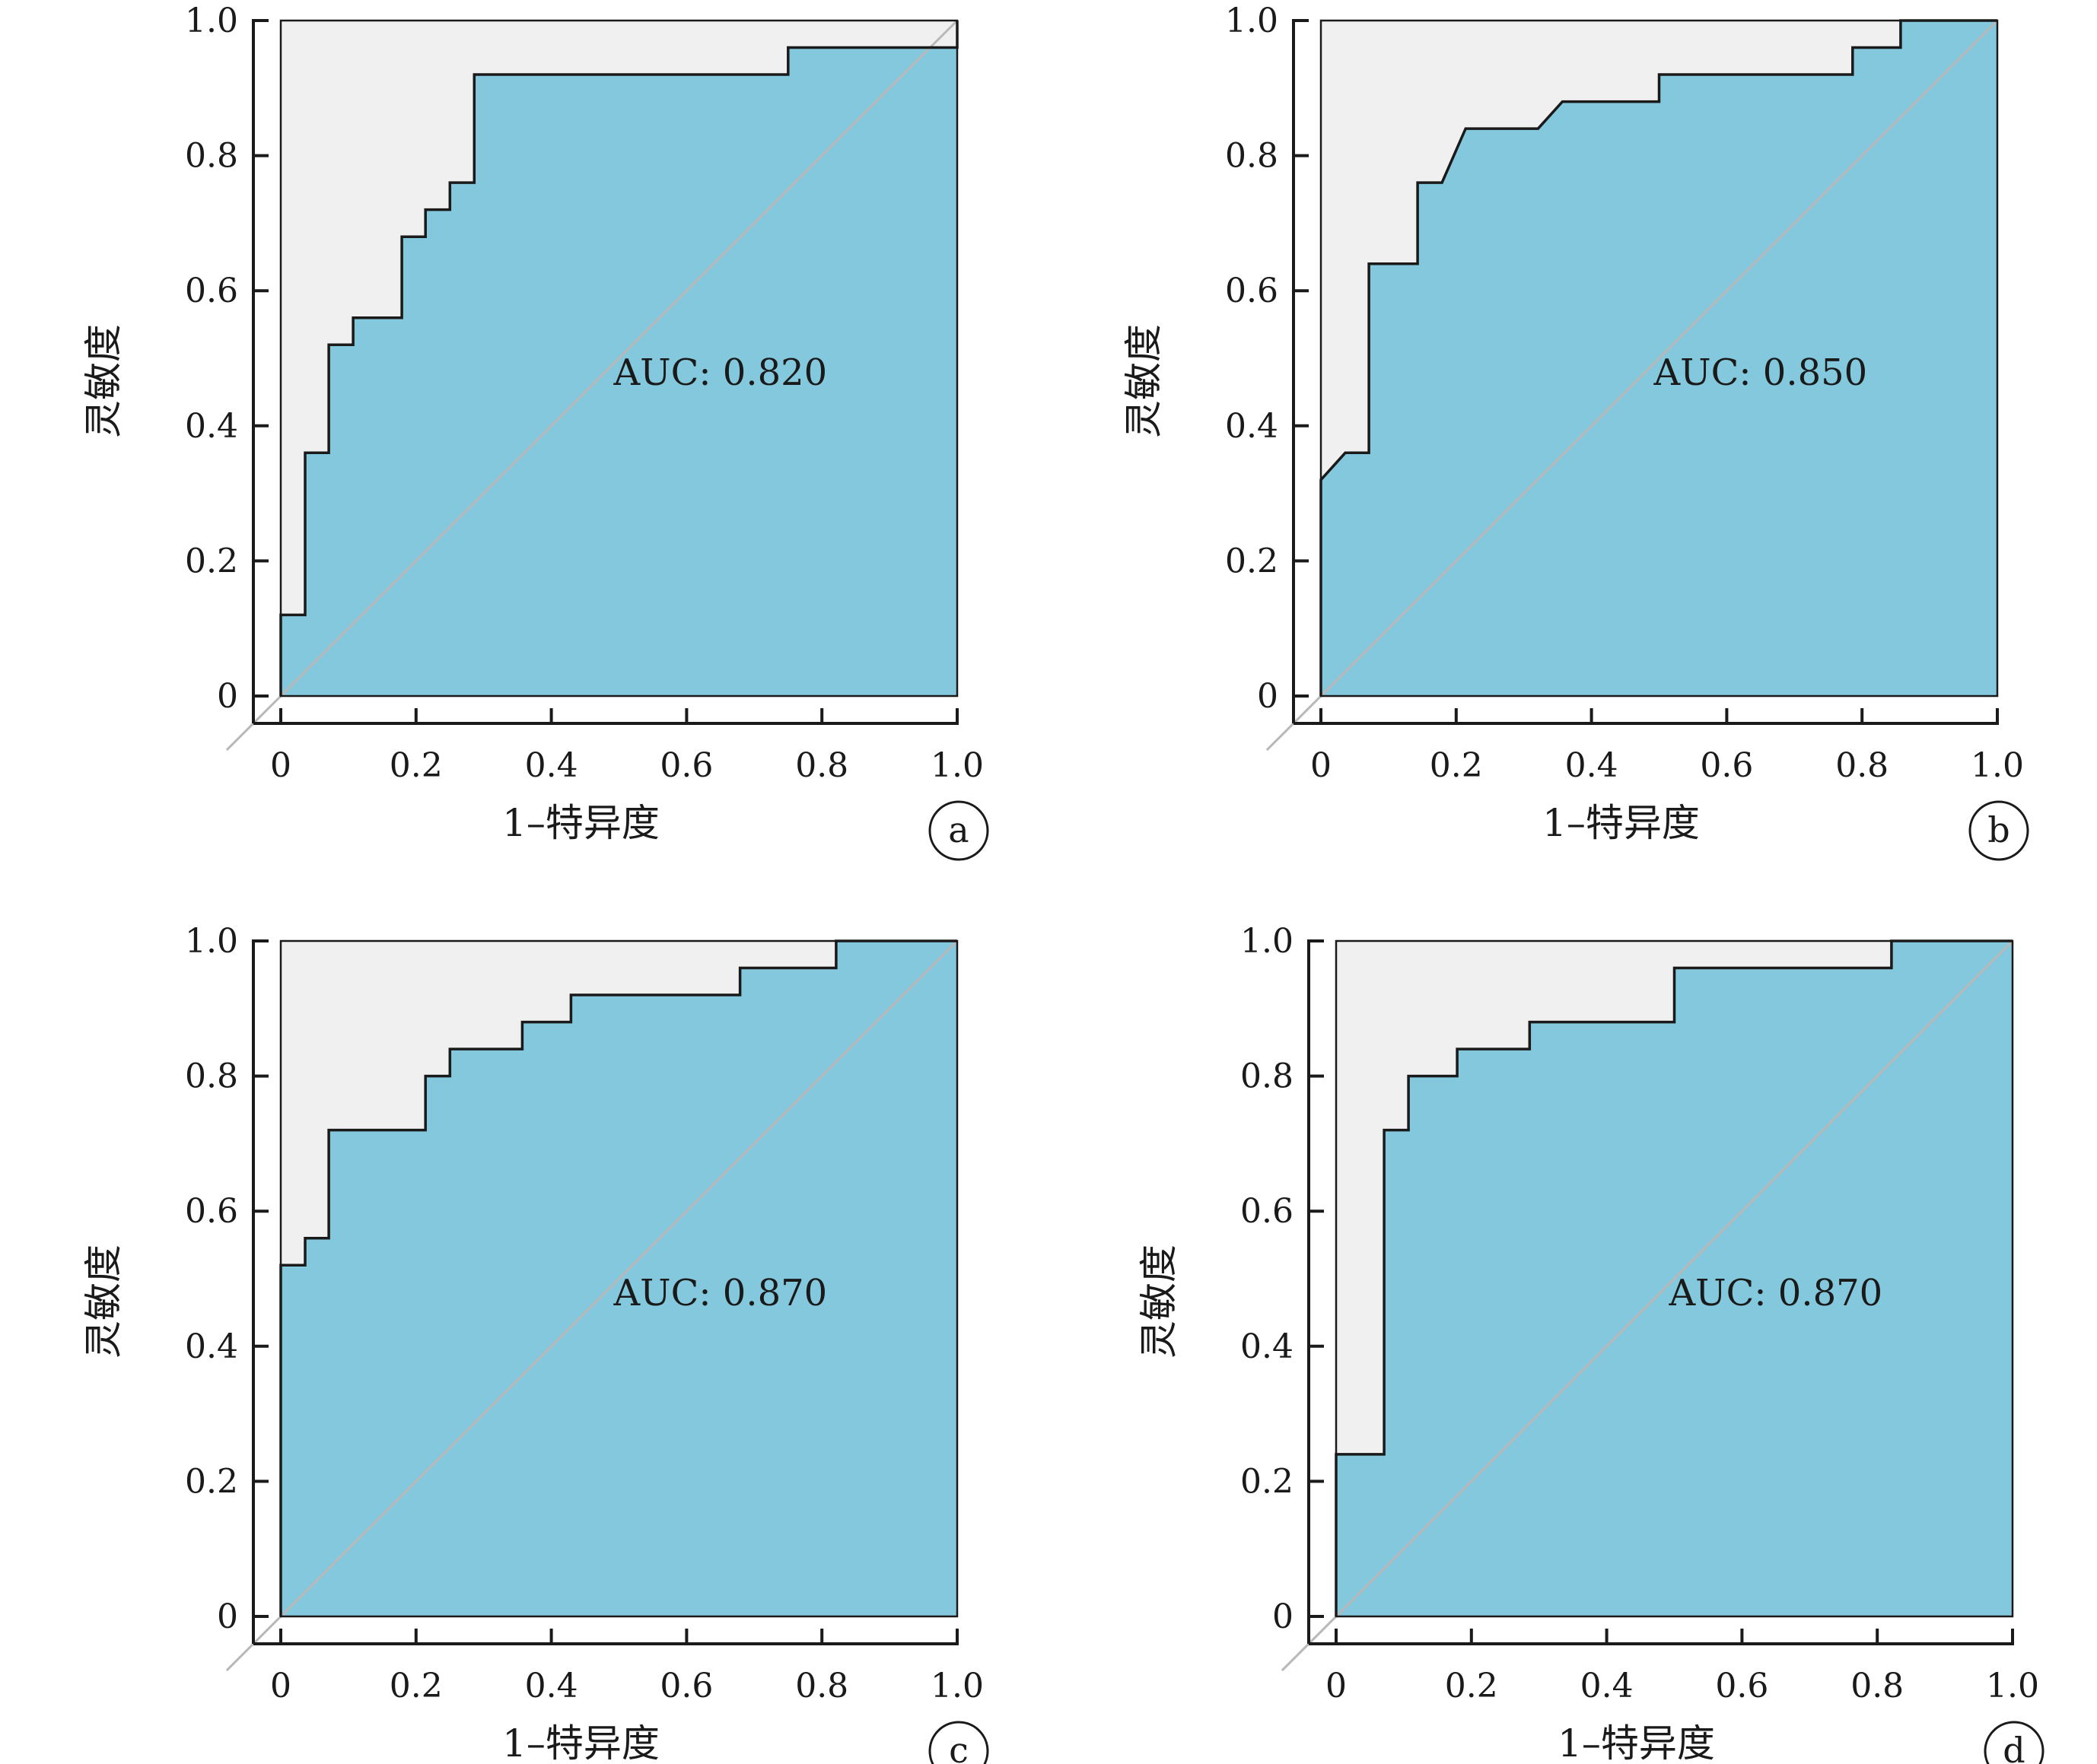 The width and height of the screenshot is (2097, 1764). I want to click on panel-letter: d, so click(2014, 1747).